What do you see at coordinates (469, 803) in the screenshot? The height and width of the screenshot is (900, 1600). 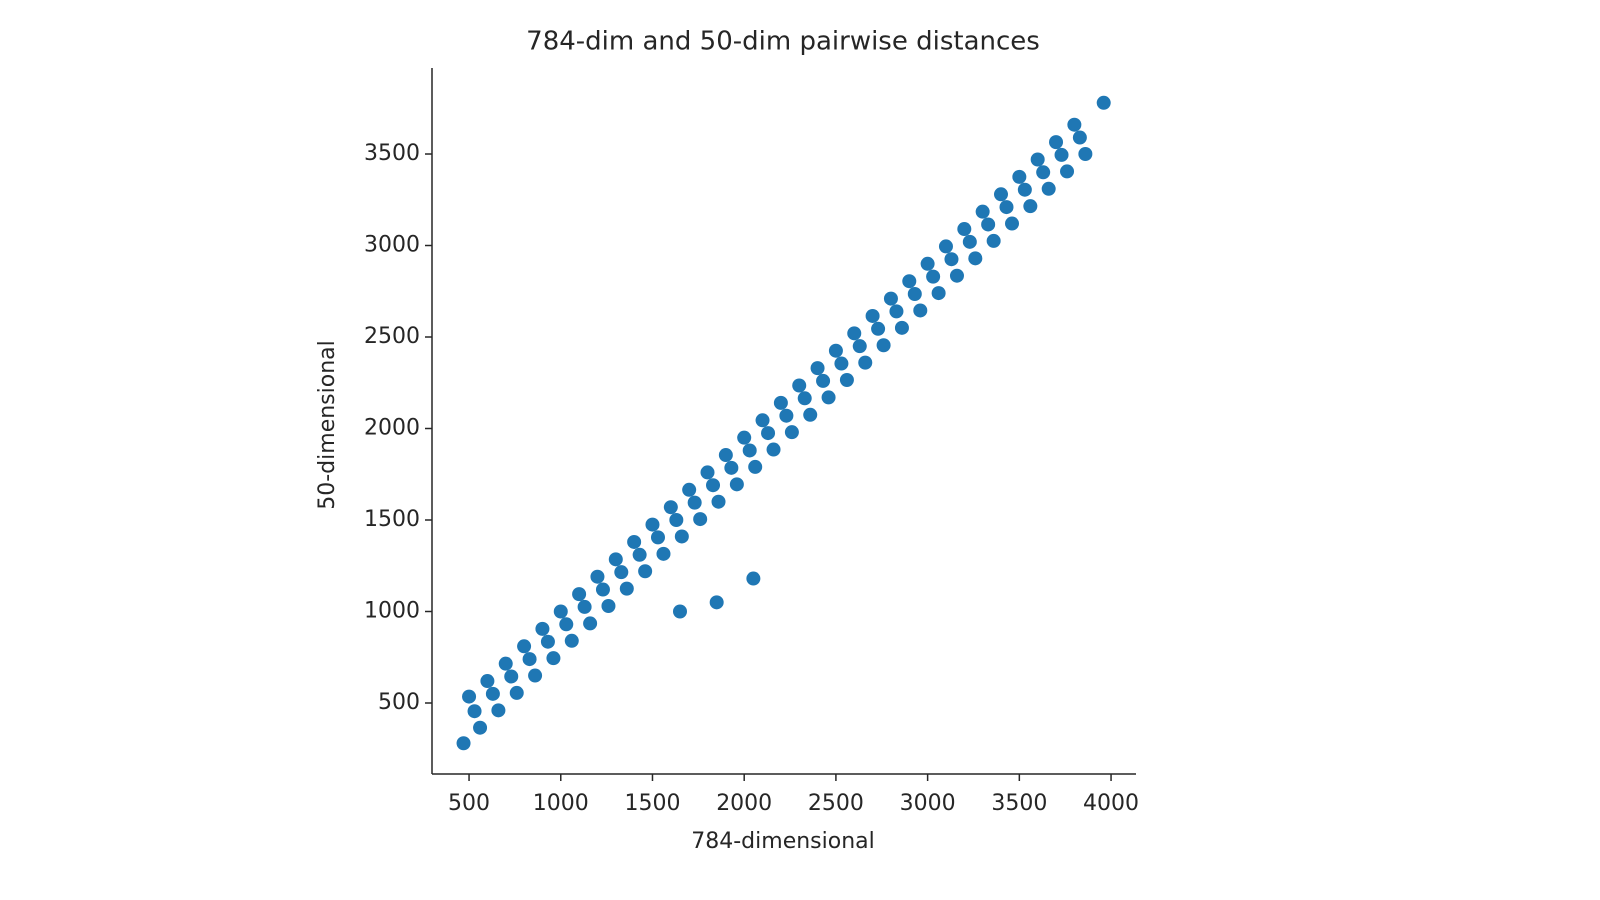 I see `x-tick-label: 500` at bounding box center [469, 803].